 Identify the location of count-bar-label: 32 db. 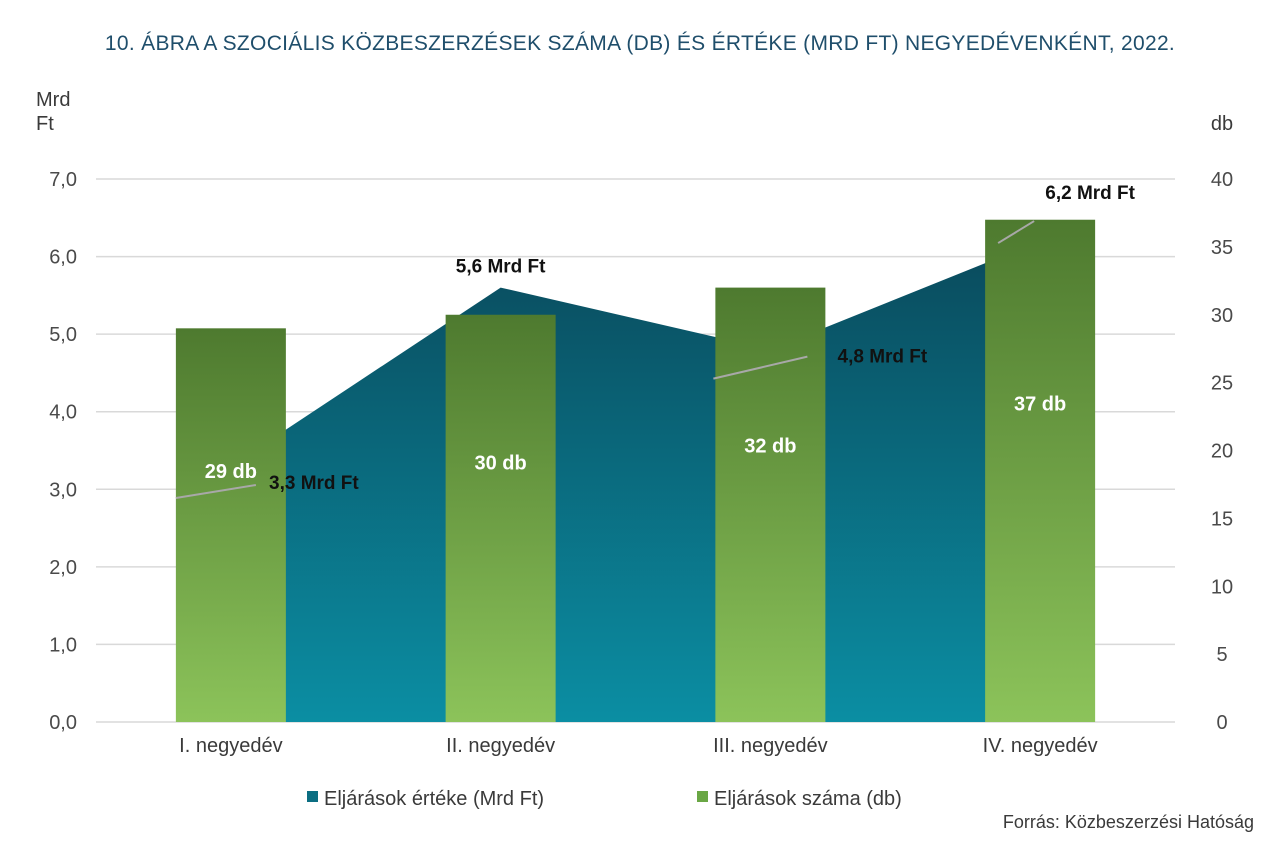
(770, 447).